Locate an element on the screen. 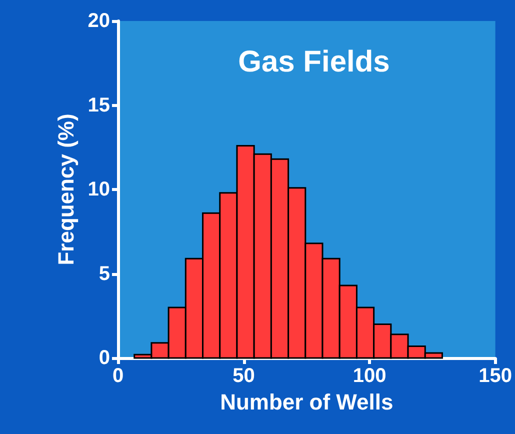 The height and width of the screenshot is (434, 515). x-tick-label: 150 is located at coordinates (495, 376).